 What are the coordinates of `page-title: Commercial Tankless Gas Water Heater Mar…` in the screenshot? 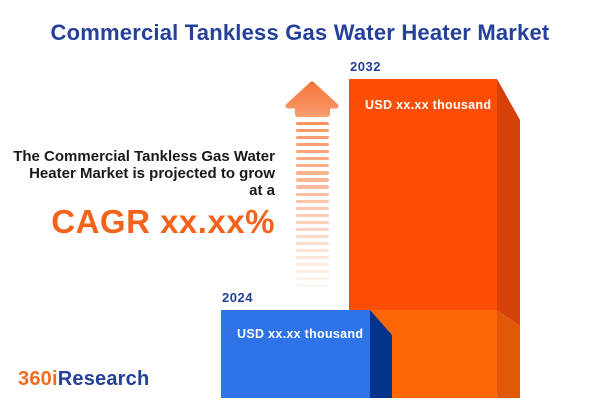 It's located at (300, 32).